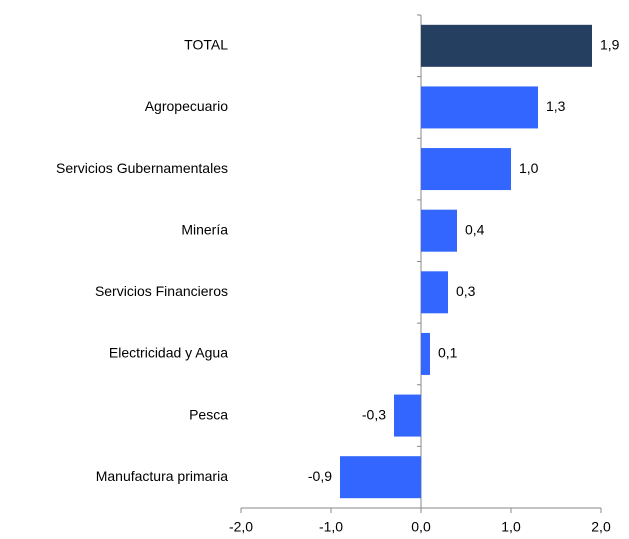 Image resolution: width=629 pixels, height=539 pixels. Describe the element at coordinates (529, 168) in the screenshot. I see `value-label: 1,0` at that location.